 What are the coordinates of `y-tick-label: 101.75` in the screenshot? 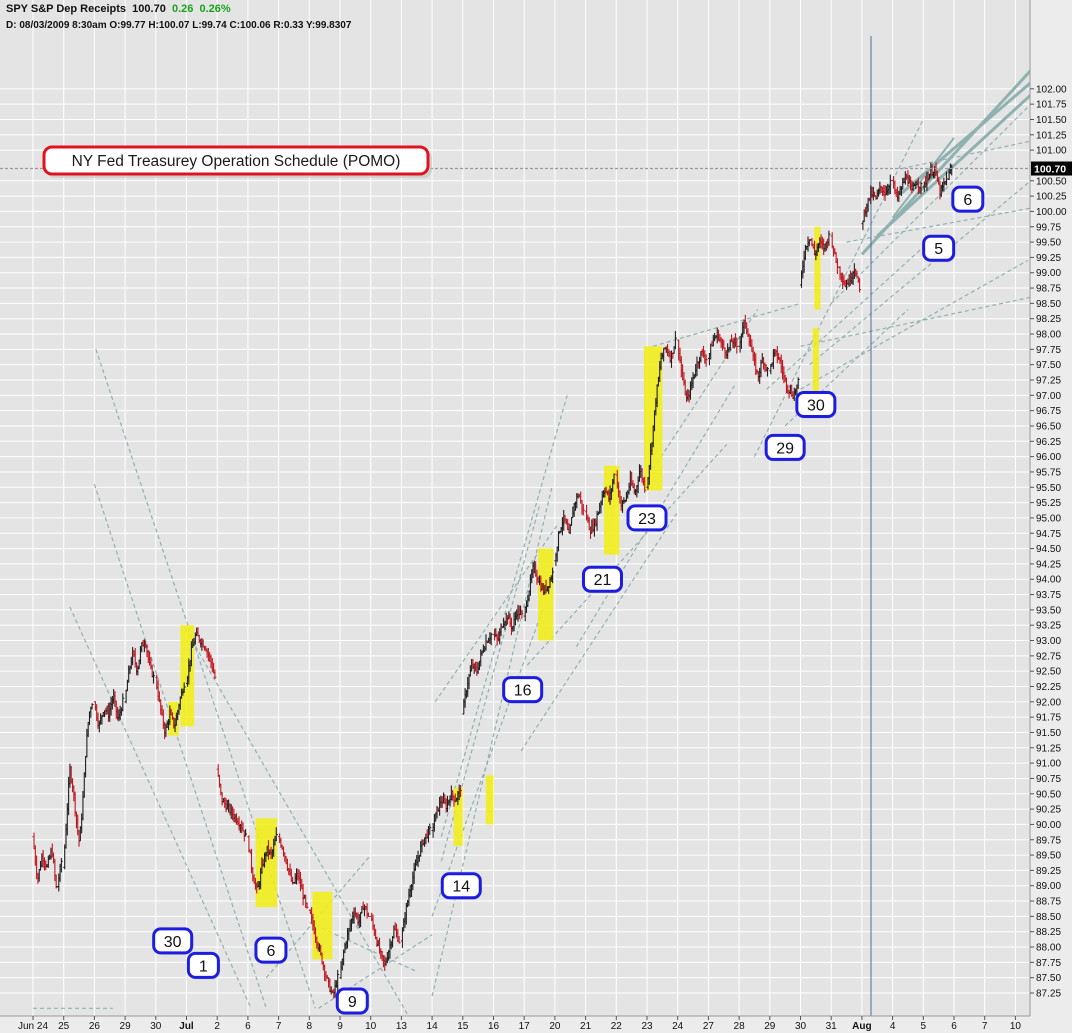 It's located at (1051, 105).